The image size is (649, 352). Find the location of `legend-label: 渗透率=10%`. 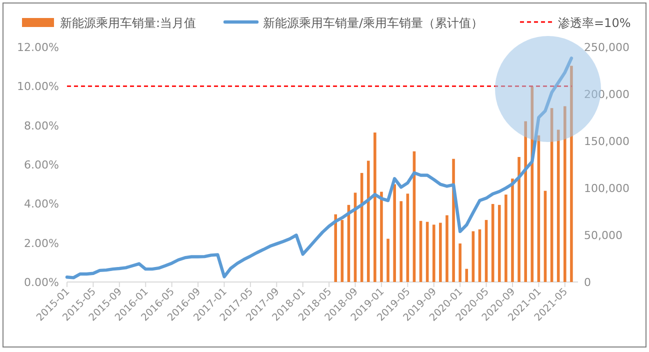

legend-label: 渗透率=10% is located at coordinates (594, 23).